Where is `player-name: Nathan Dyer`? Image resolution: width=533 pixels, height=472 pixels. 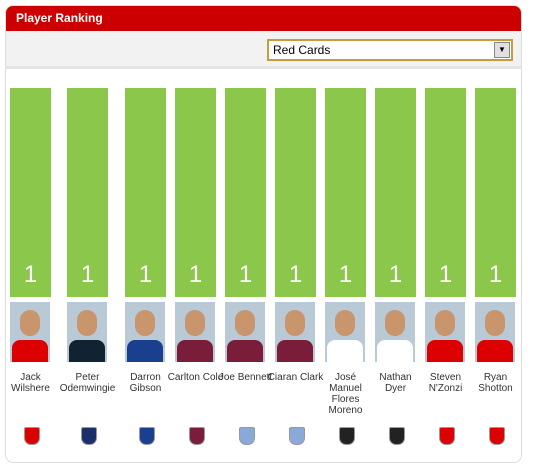
player-name: Nathan Dyer is located at coordinates (395, 383).